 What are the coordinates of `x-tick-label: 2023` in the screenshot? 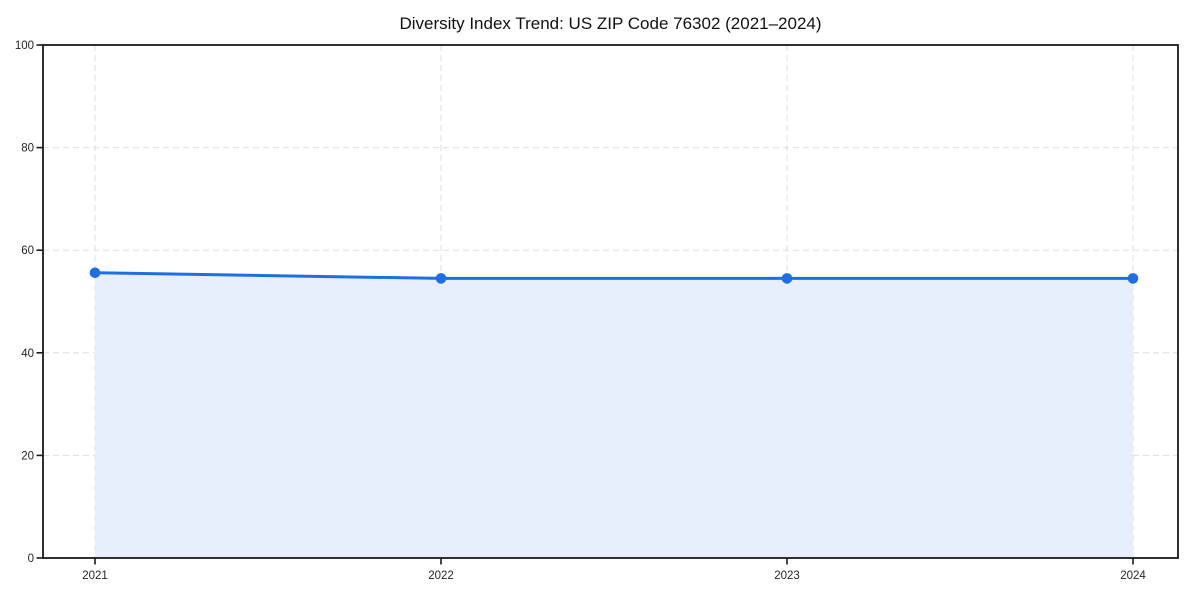 It's located at (787, 576).